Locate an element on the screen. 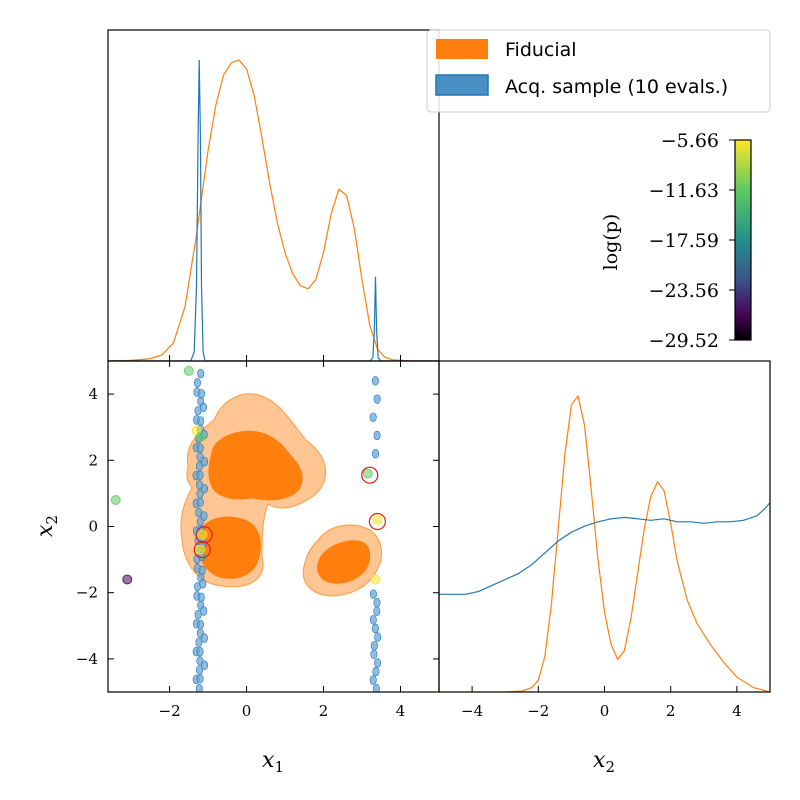 The width and height of the screenshot is (800, 800). colorbar: −5.66 −11.63 −17.59 −23.56 −29.52 log(p) is located at coordinates (676, 241).